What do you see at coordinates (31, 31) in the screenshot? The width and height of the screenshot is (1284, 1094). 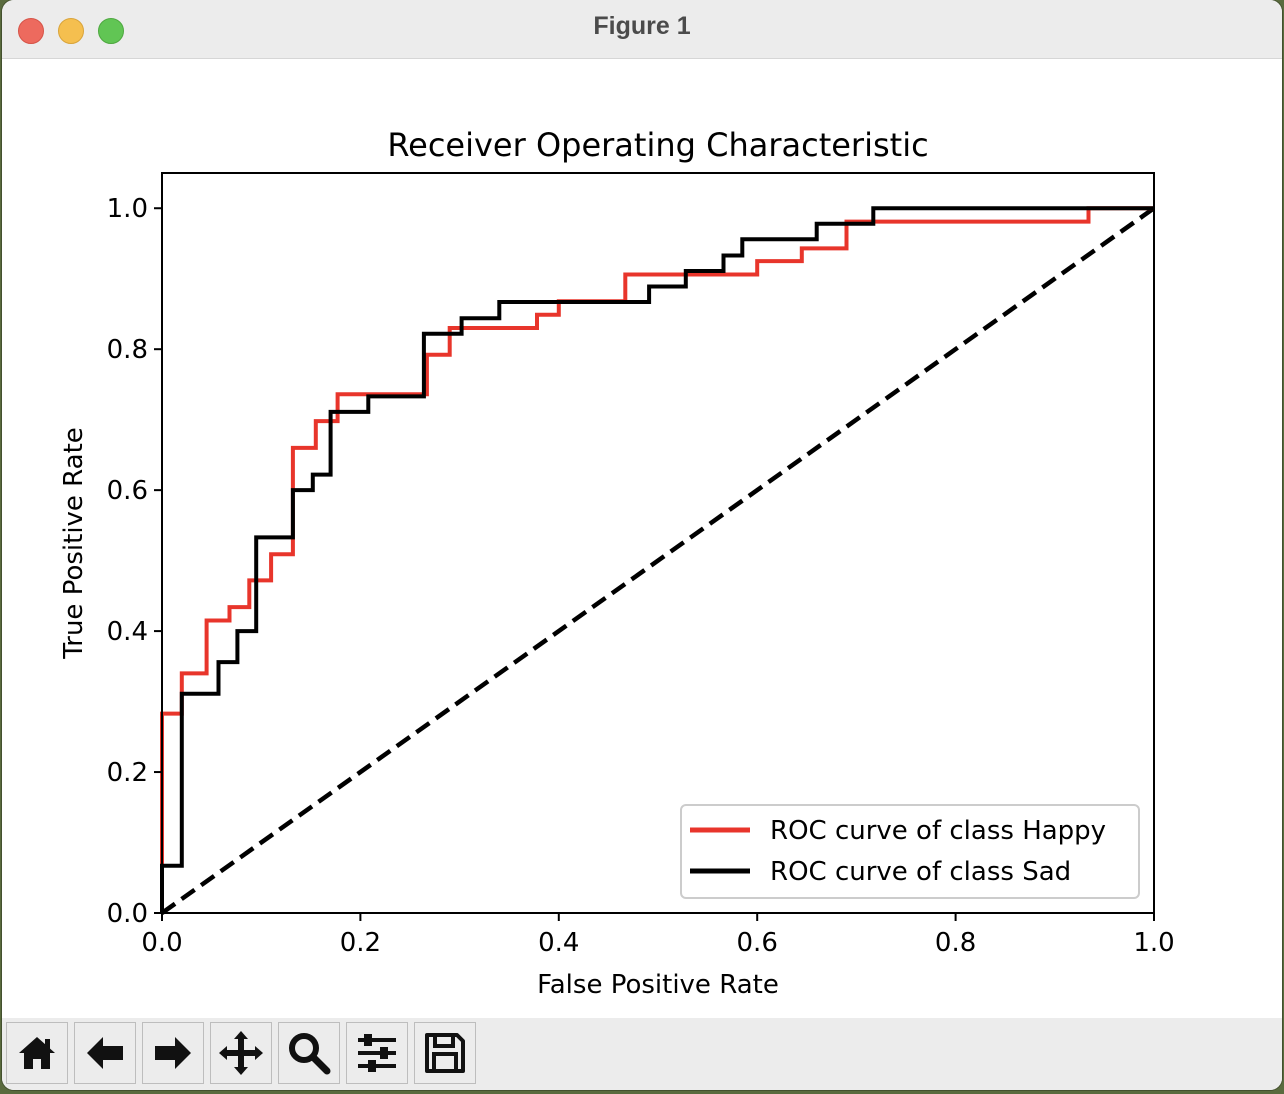 I see `close-window-button` at bounding box center [31, 31].